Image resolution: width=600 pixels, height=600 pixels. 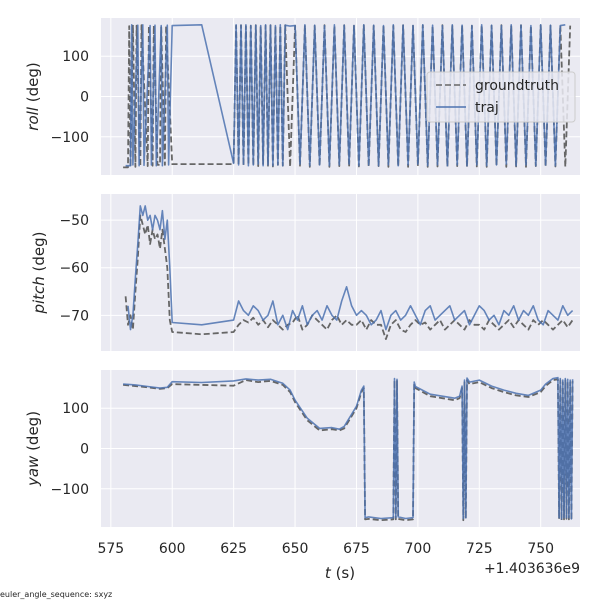 I want to click on roll-y-tick-label: −100, so click(x=70, y=138).